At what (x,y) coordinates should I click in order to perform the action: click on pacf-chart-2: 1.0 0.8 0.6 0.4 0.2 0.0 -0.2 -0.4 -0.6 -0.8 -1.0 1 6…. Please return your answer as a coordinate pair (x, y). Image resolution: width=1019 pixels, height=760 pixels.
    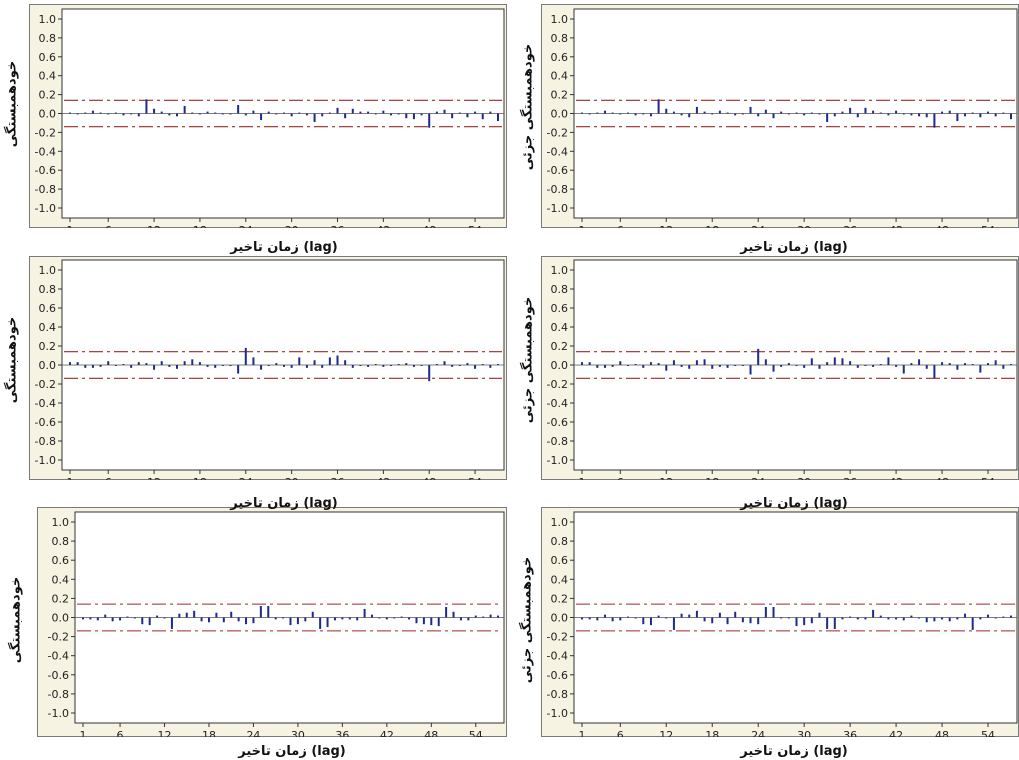
    Looking at the image, I should click on (780, 372).